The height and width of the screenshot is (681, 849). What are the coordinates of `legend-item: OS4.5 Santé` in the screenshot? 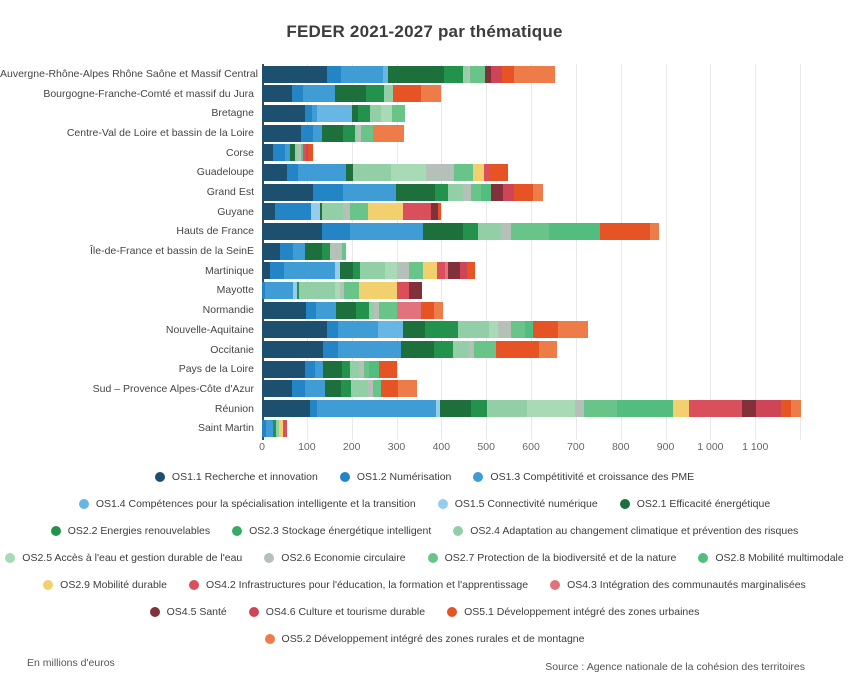 It's located at (188, 612).